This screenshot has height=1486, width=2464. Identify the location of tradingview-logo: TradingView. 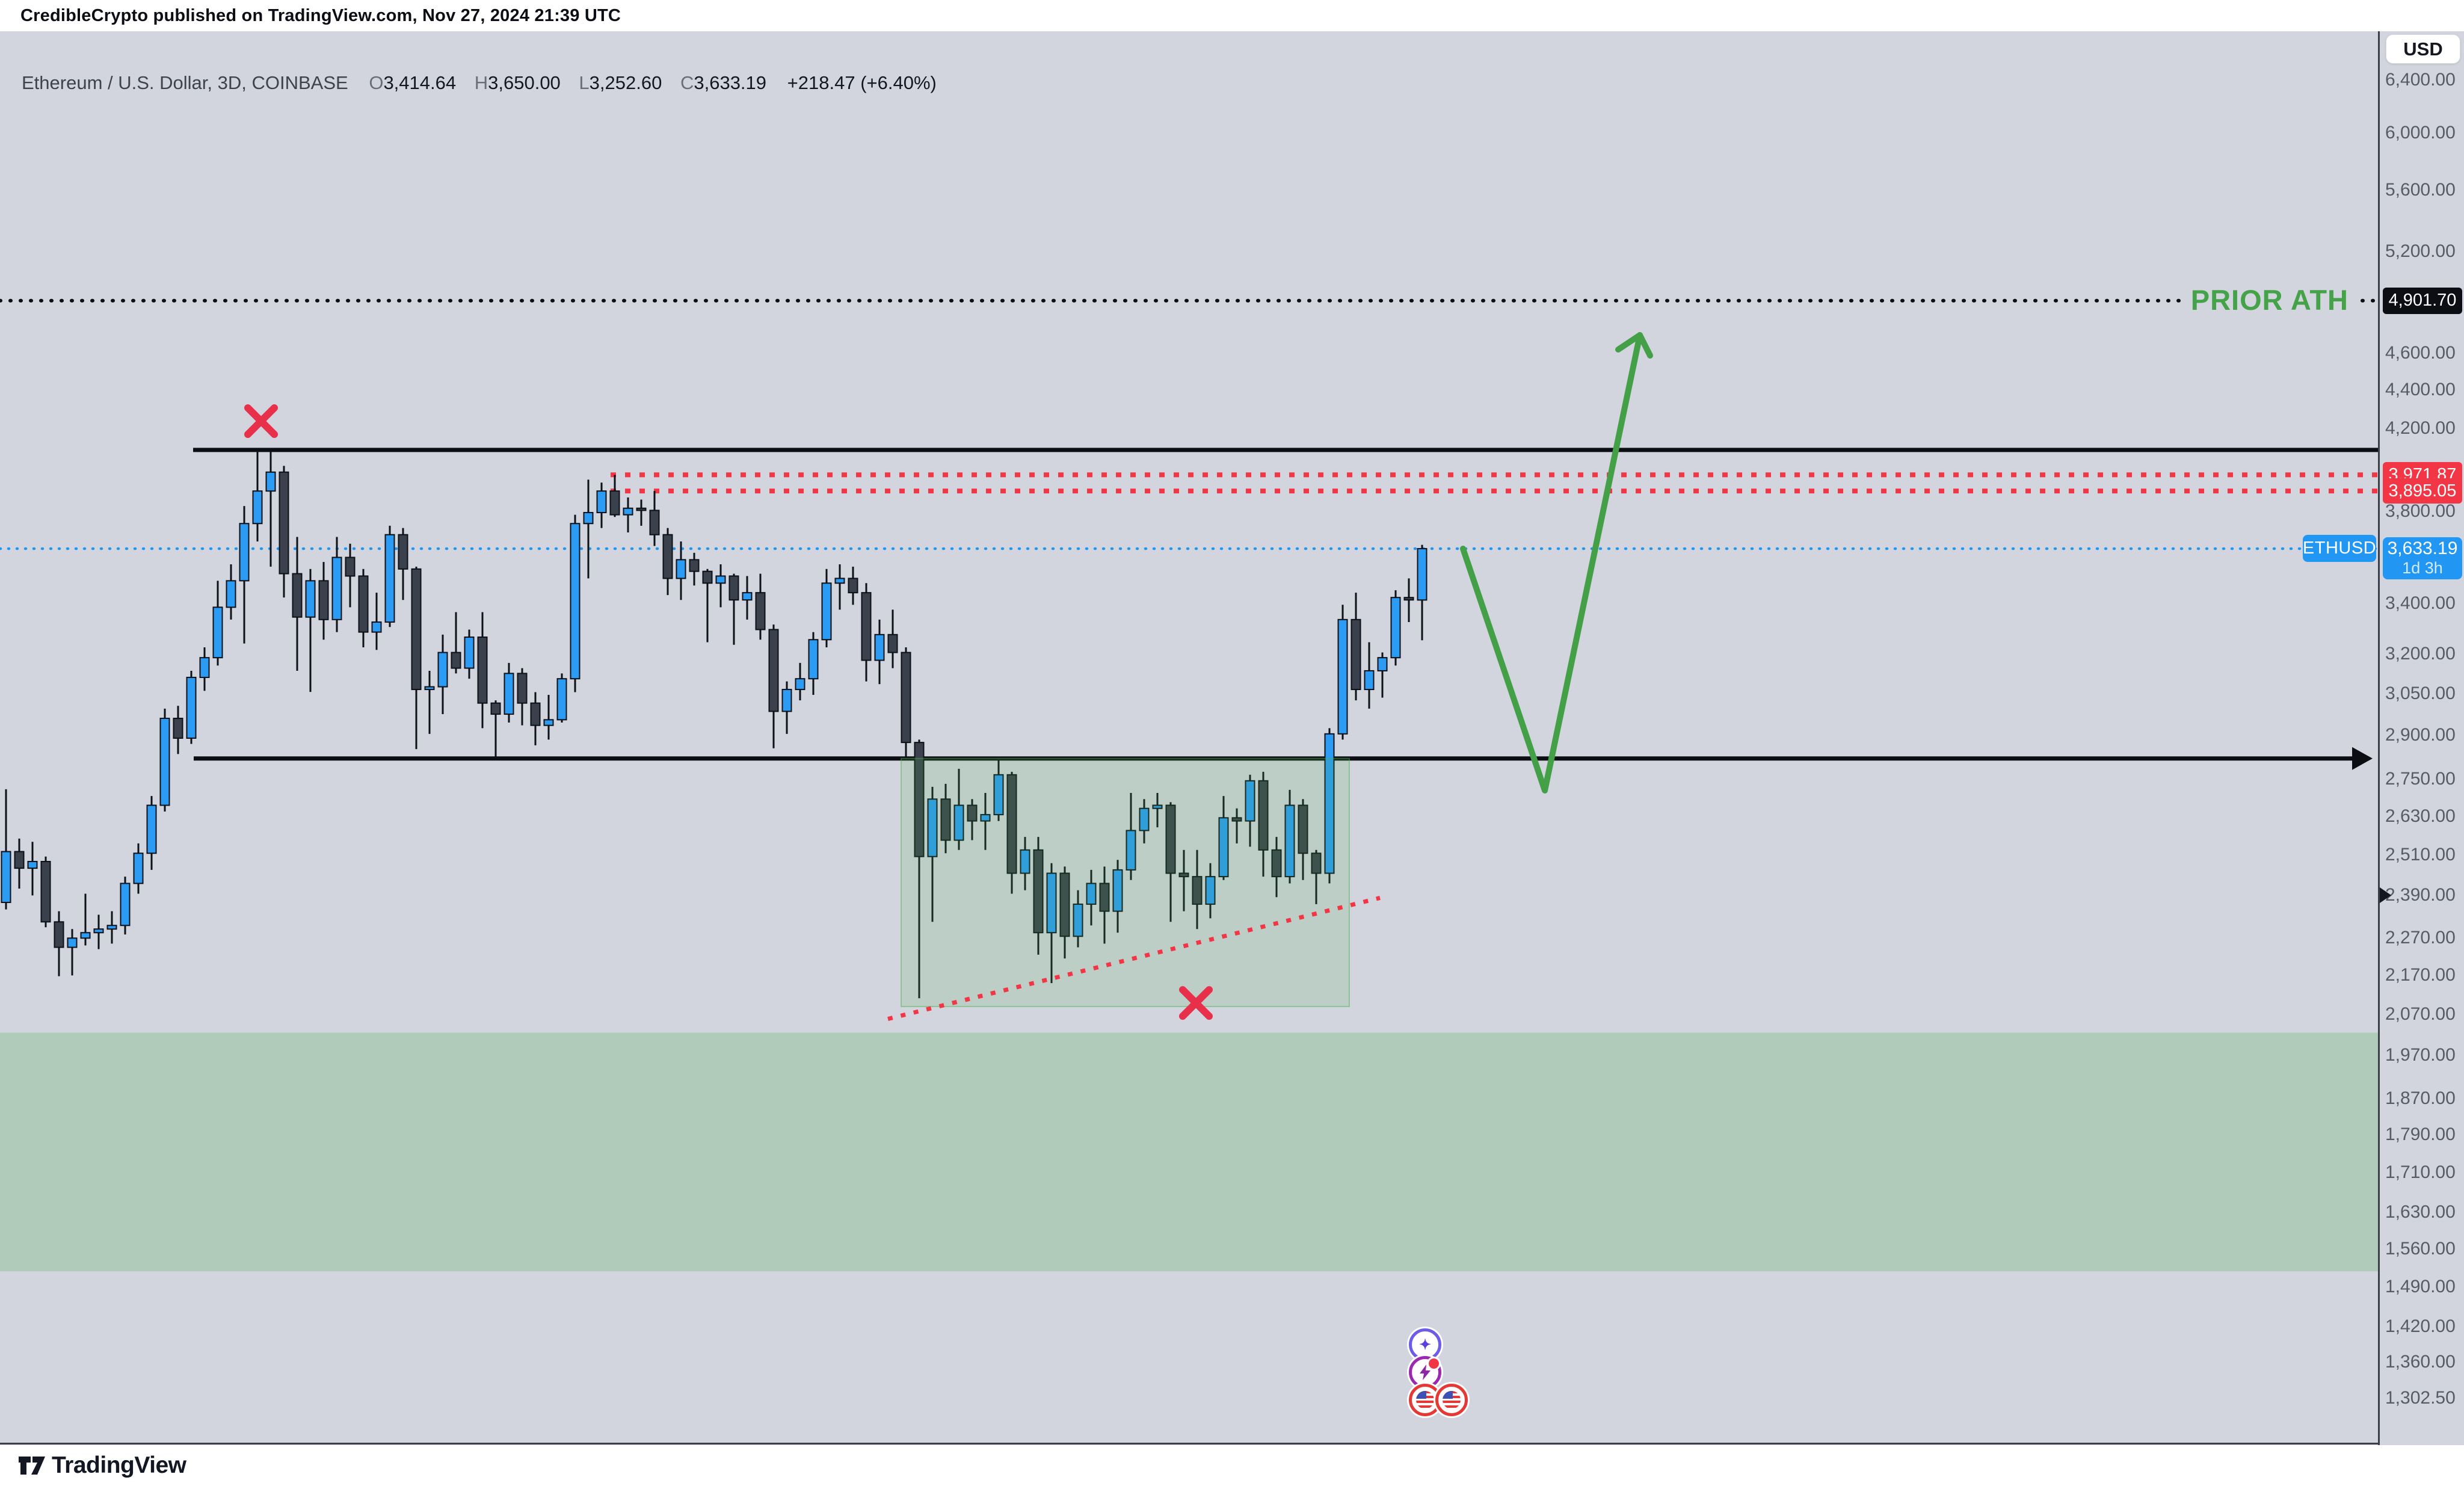
(102, 1465).